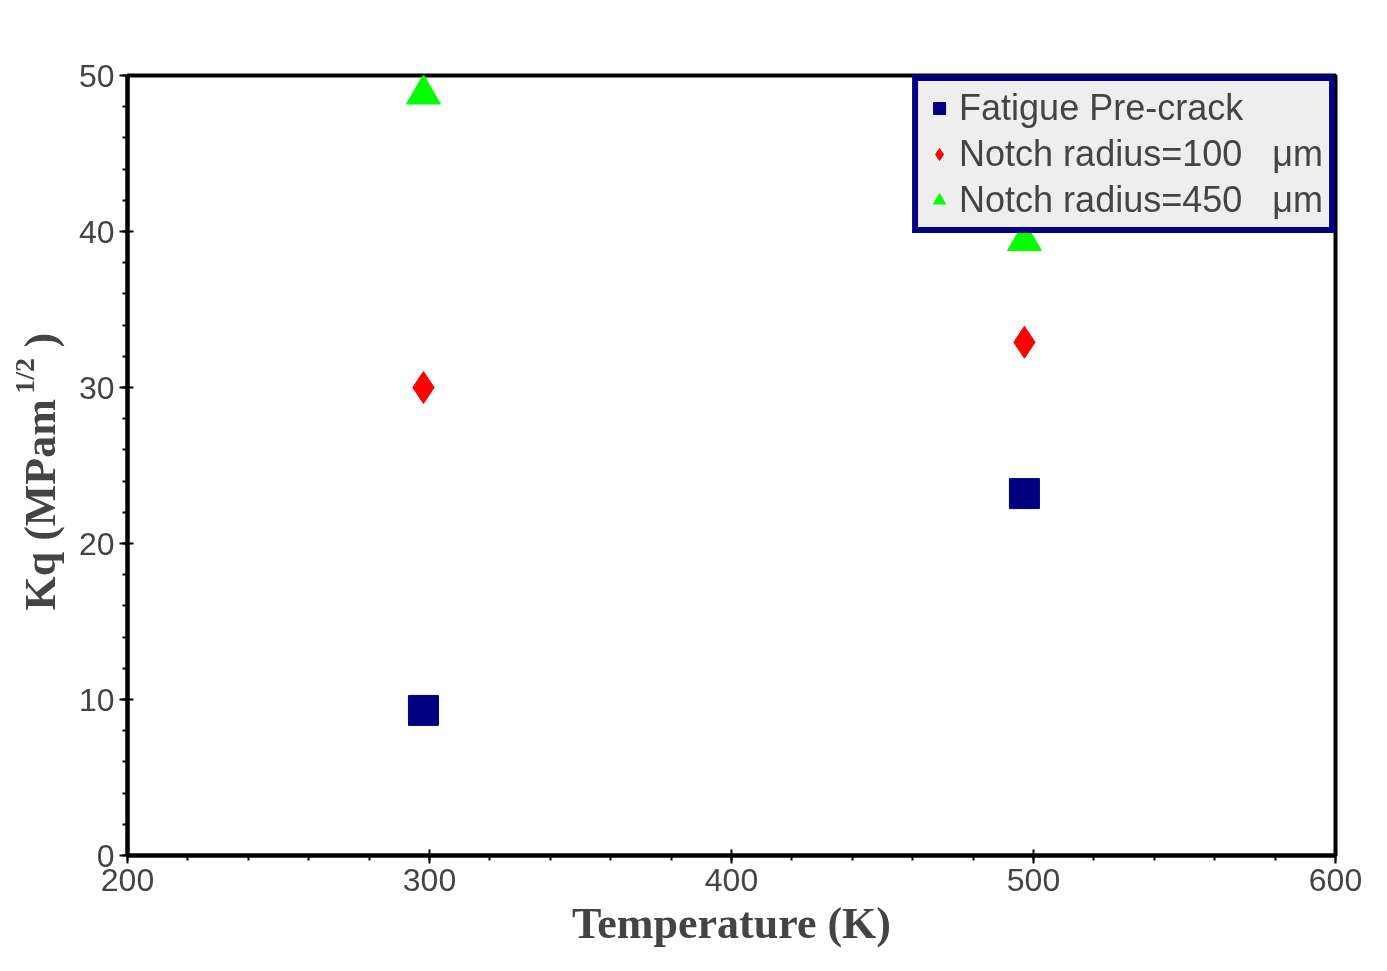 The width and height of the screenshot is (1387, 971). I want to click on y-axis-title: Kq (MPam1/2), so click(36, 471).